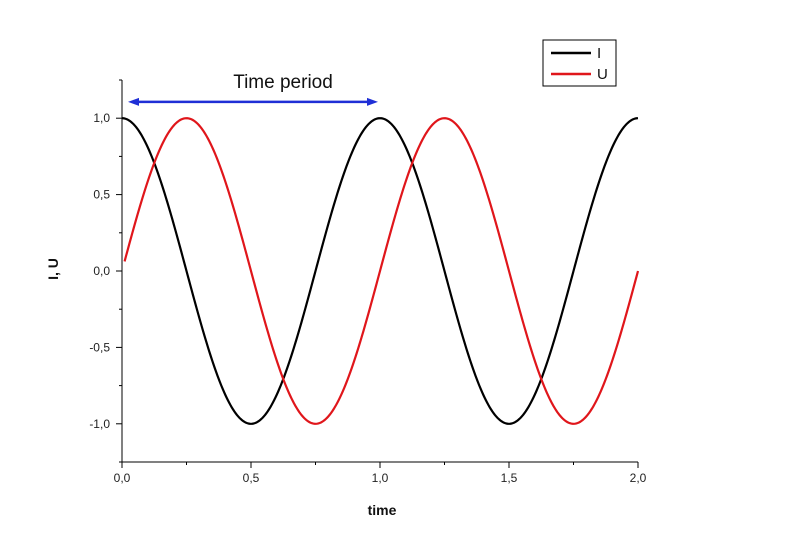  I want to click on y-tick-label: 0,0, so click(101, 271).